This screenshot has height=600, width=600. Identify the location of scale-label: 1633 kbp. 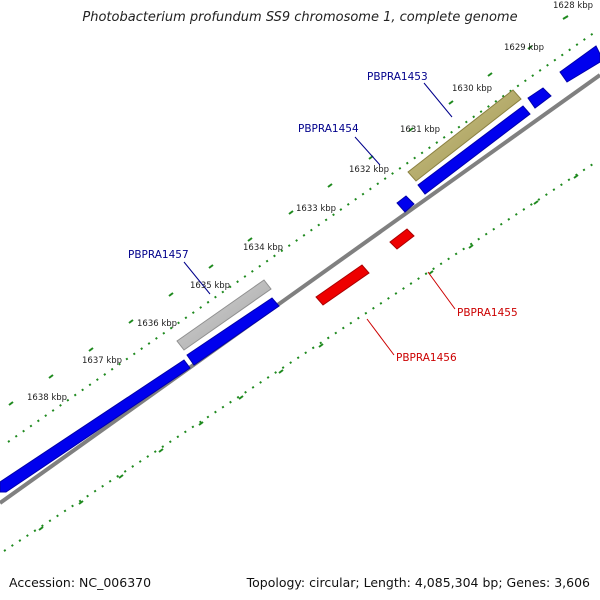
(316, 209).